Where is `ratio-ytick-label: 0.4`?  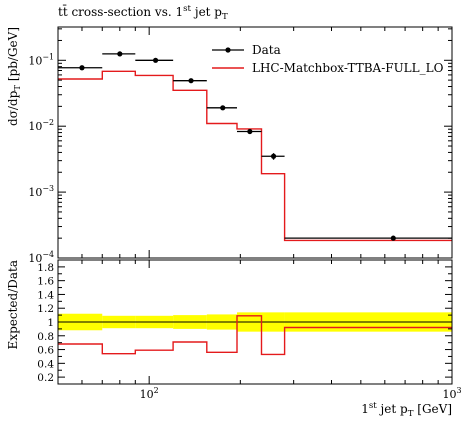
ratio-ytick-label: 0.4 is located at coordinates (45, 364).